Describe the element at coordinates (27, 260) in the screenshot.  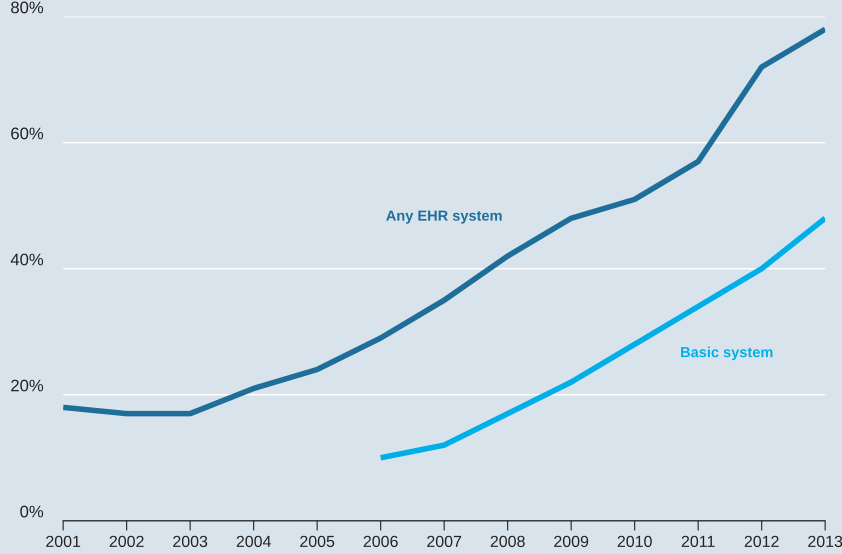
I see `y-tick-label: 40%` at that location.